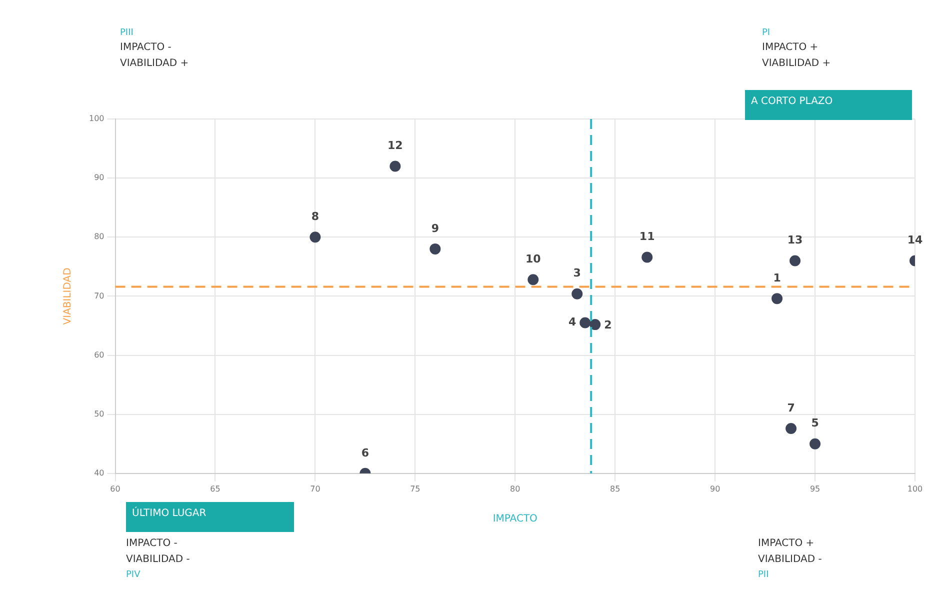  I want to click on text: A CORTO PLAZO, so click(828, 105).